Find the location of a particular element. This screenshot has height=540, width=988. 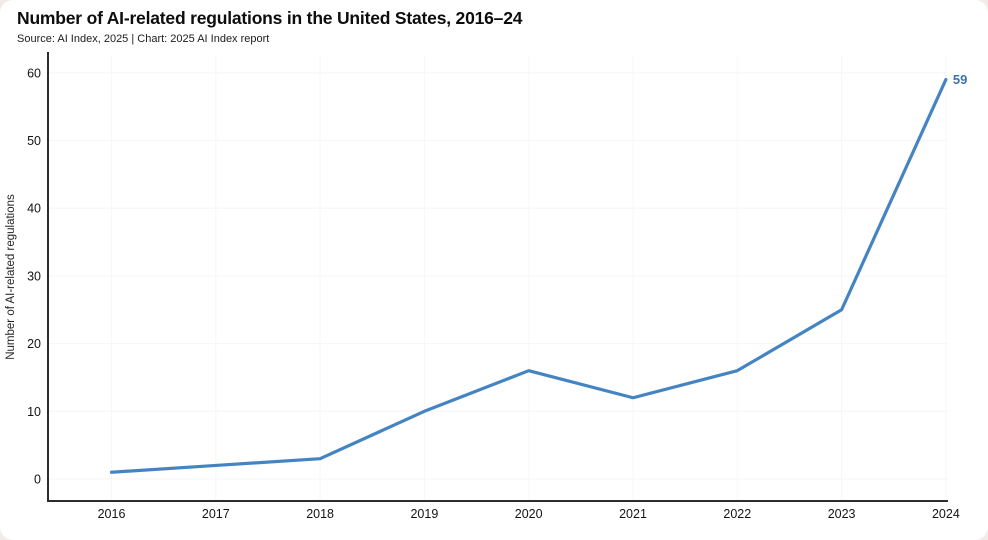

x-tick-label: 2020 is located at coordinates (529, 514).